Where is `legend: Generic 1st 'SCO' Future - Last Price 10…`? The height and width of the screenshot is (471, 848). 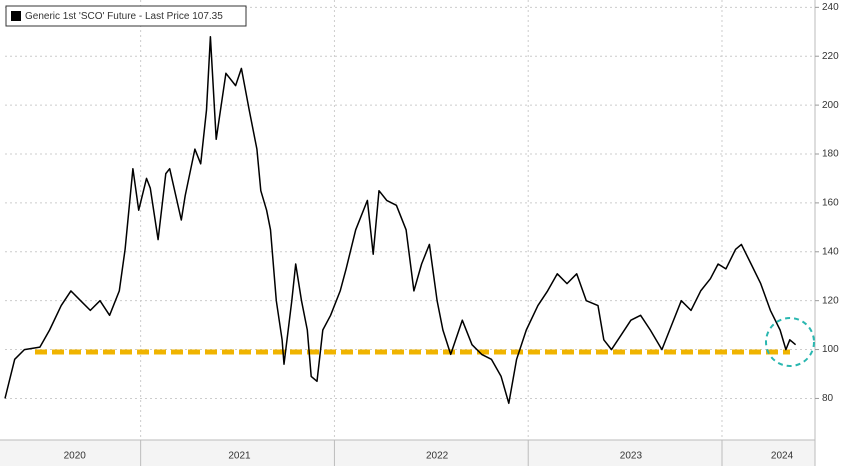 legend: Generic 1st 'SCO' Future - Last Price 10… is located at coordinates (126, 16).